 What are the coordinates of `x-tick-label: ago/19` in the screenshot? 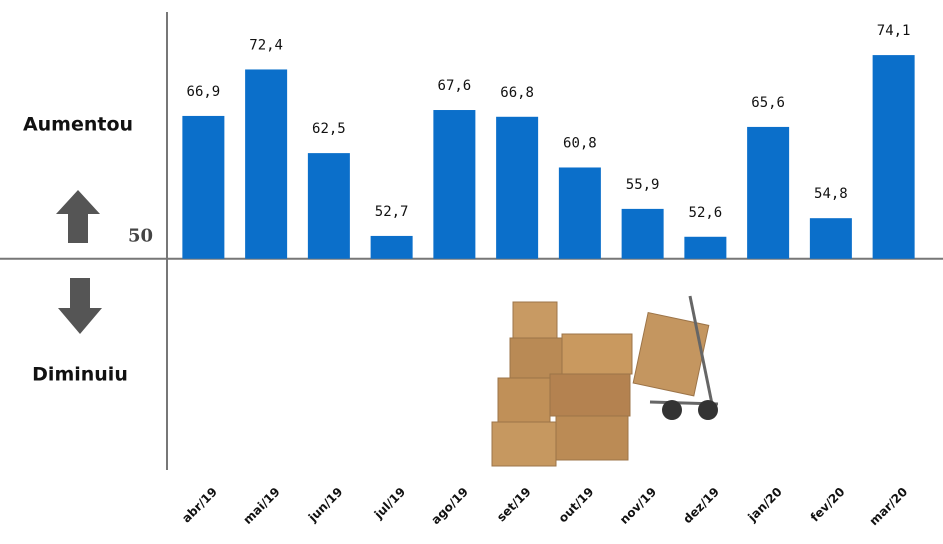 It's located at (450, 506).